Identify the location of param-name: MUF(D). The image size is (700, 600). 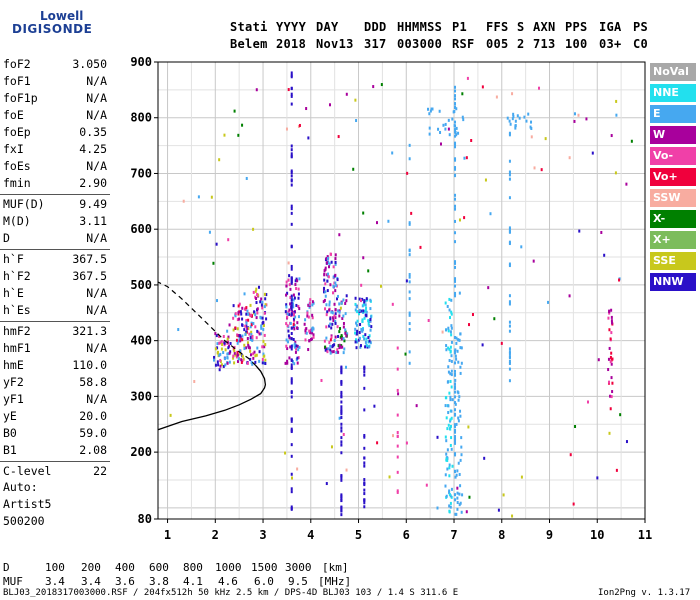
(24, 204).